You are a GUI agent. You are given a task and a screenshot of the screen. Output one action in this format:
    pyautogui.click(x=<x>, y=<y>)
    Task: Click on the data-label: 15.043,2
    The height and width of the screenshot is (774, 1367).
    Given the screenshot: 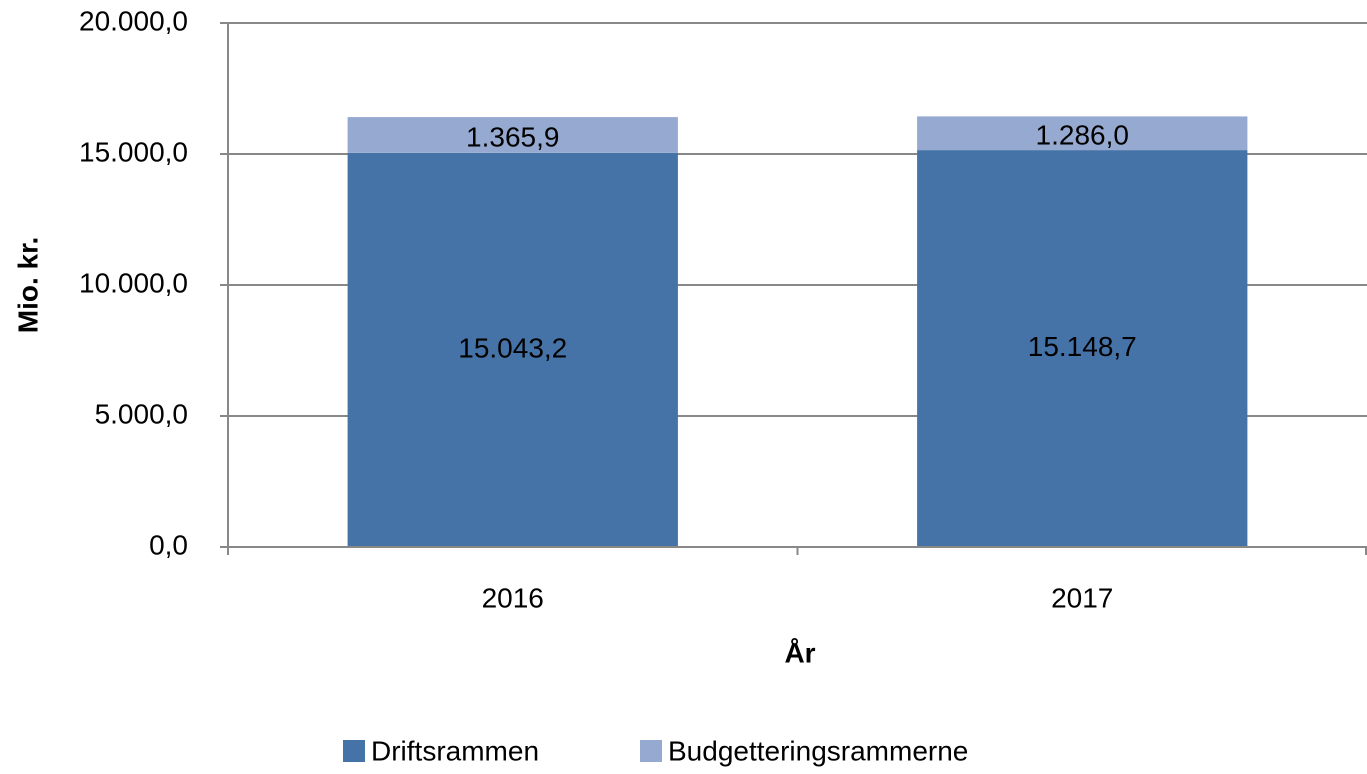 What is the action you would take?
    pyautogui.click(x=512, y=347)
    